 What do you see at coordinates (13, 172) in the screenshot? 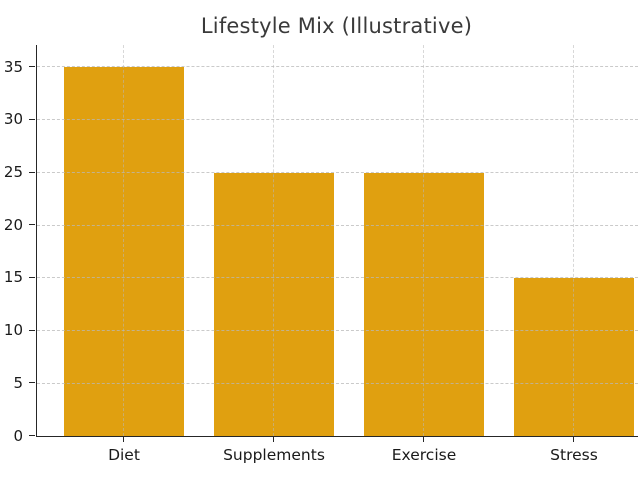
I see `y-axis-tick-label: 25` at bounding box center [13, 172].